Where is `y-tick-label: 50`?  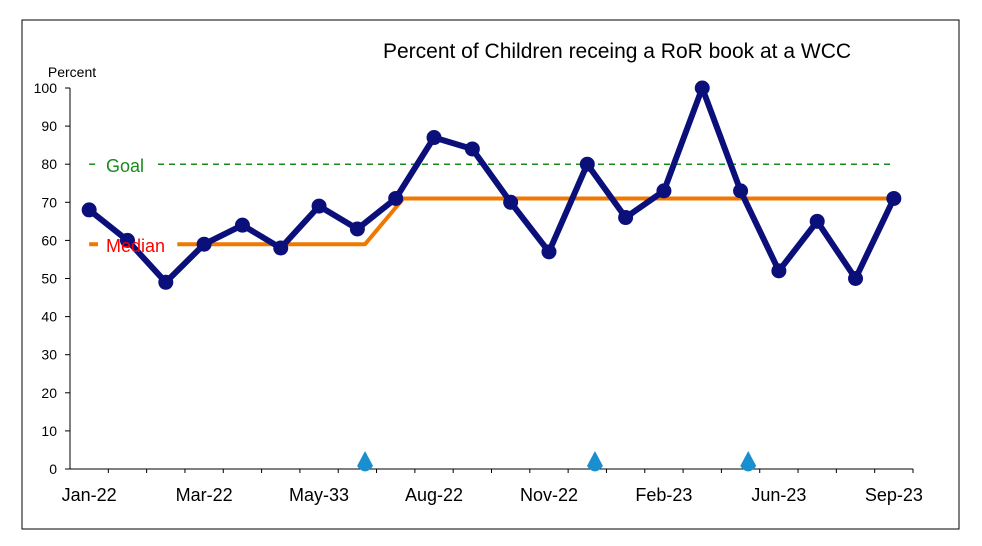 y-tick-label: 50 is located at coordinates (49, 279).